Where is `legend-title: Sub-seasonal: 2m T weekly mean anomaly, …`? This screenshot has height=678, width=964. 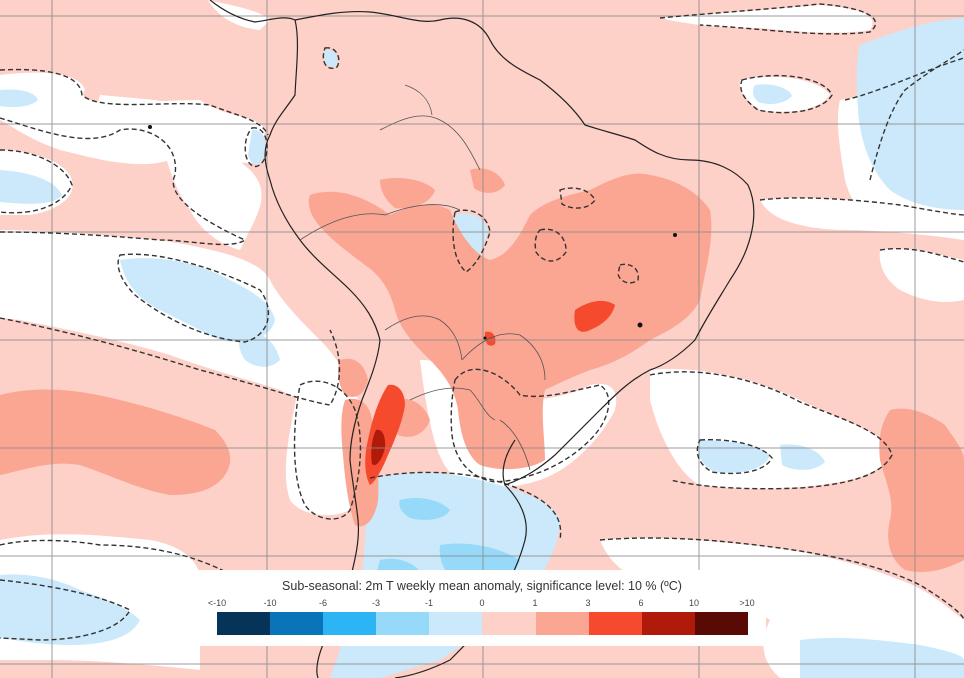
legend-title: Sub-seasonal: 2m T weekly mean anomaly, … is located at coordinates (482, 586).